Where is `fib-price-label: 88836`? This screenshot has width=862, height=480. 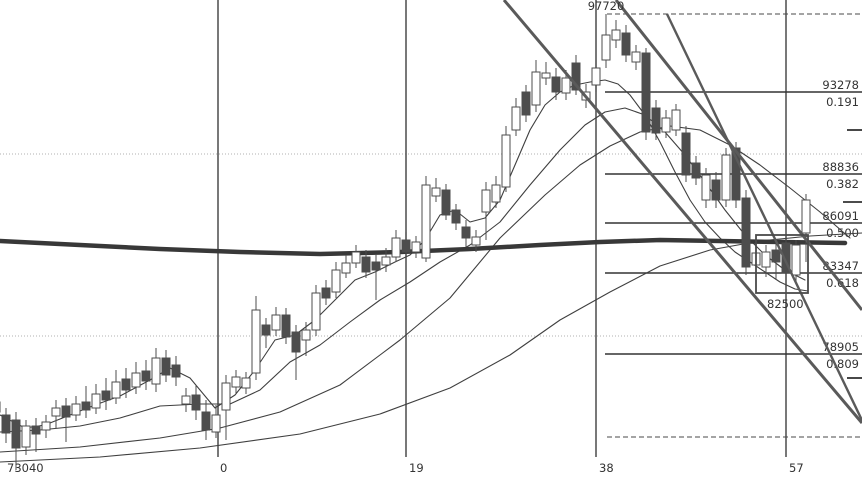
fib-price-label: 88836 is located at coordinates (840, 167).